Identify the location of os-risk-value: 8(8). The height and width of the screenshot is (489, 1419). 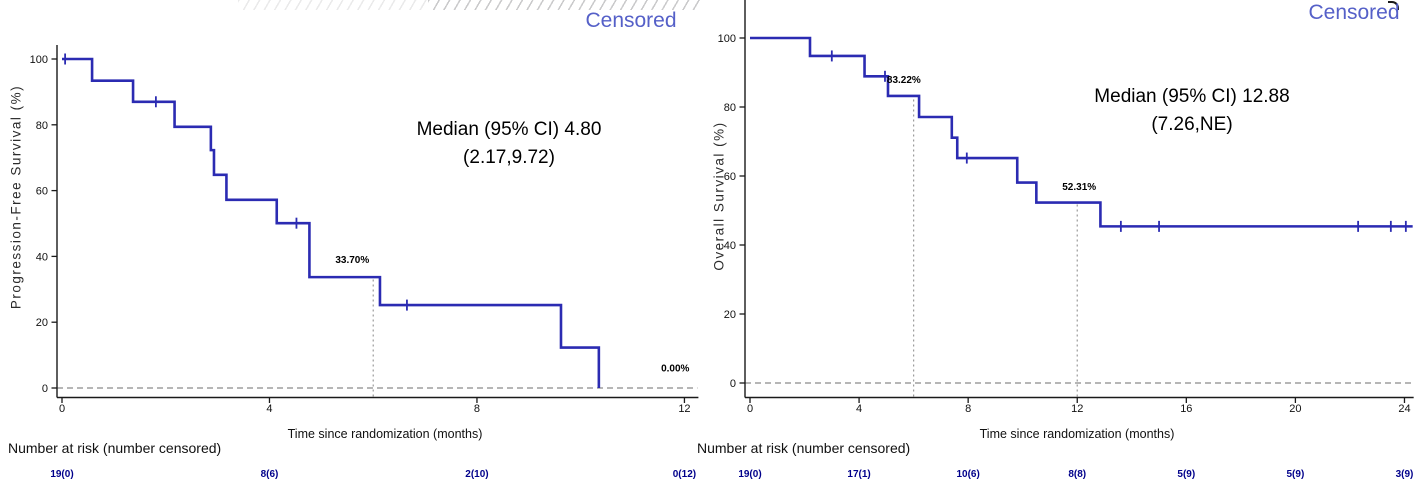
(1077, 474).